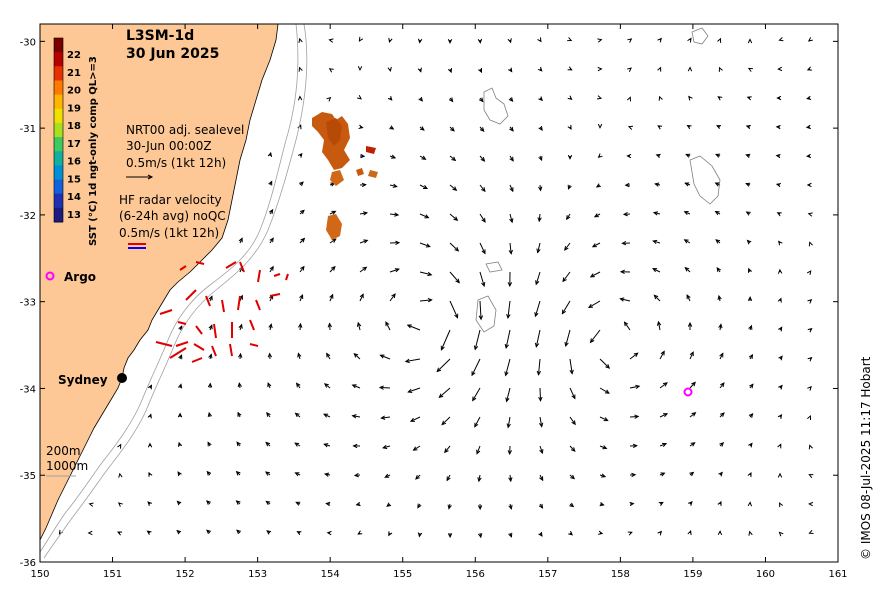 This screenshot has height=600, width=880. Describe the element at coordinates (28, 389) in the screenshot. I see `y-tick-label: -34` at that location.